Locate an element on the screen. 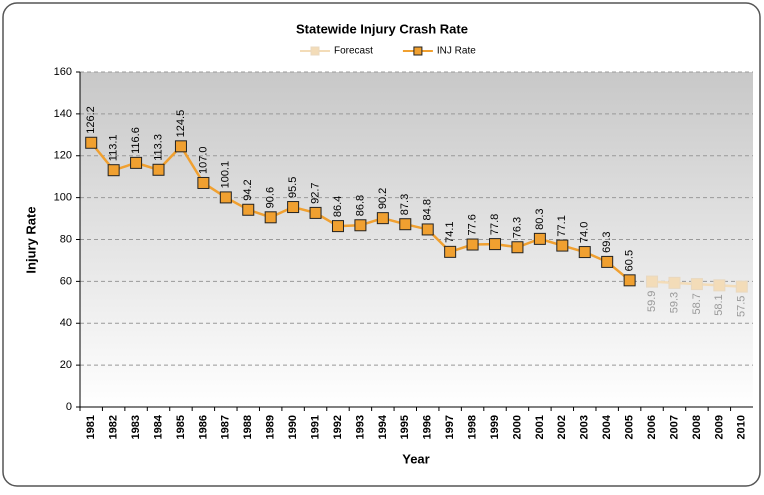 The height and width of the screenshot is (495, 764). x-tick-label: 2006 is located at coordinates (652, 427).